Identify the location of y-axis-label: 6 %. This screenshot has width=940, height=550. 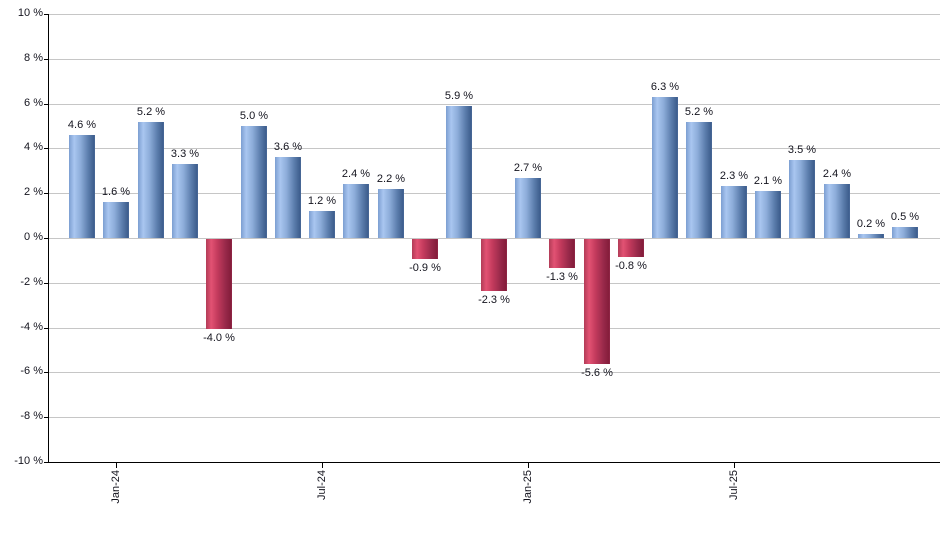
(33, 103).